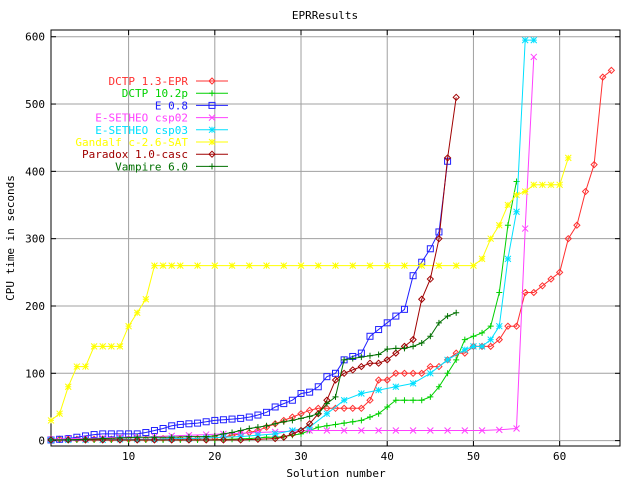 The image size is (640, 480). What do you see at coordinates (35, 37) in the screenshot?
I see `y-tick-label: 600` at bounding box center [35, 37].